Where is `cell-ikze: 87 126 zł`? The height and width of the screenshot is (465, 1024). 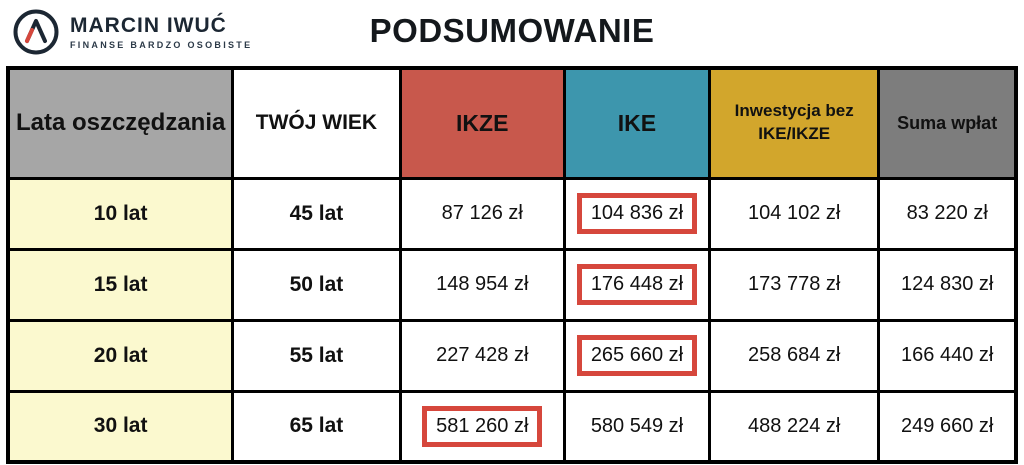
cell-ikze: 87 126 zł is located at coordinates (482, 213).